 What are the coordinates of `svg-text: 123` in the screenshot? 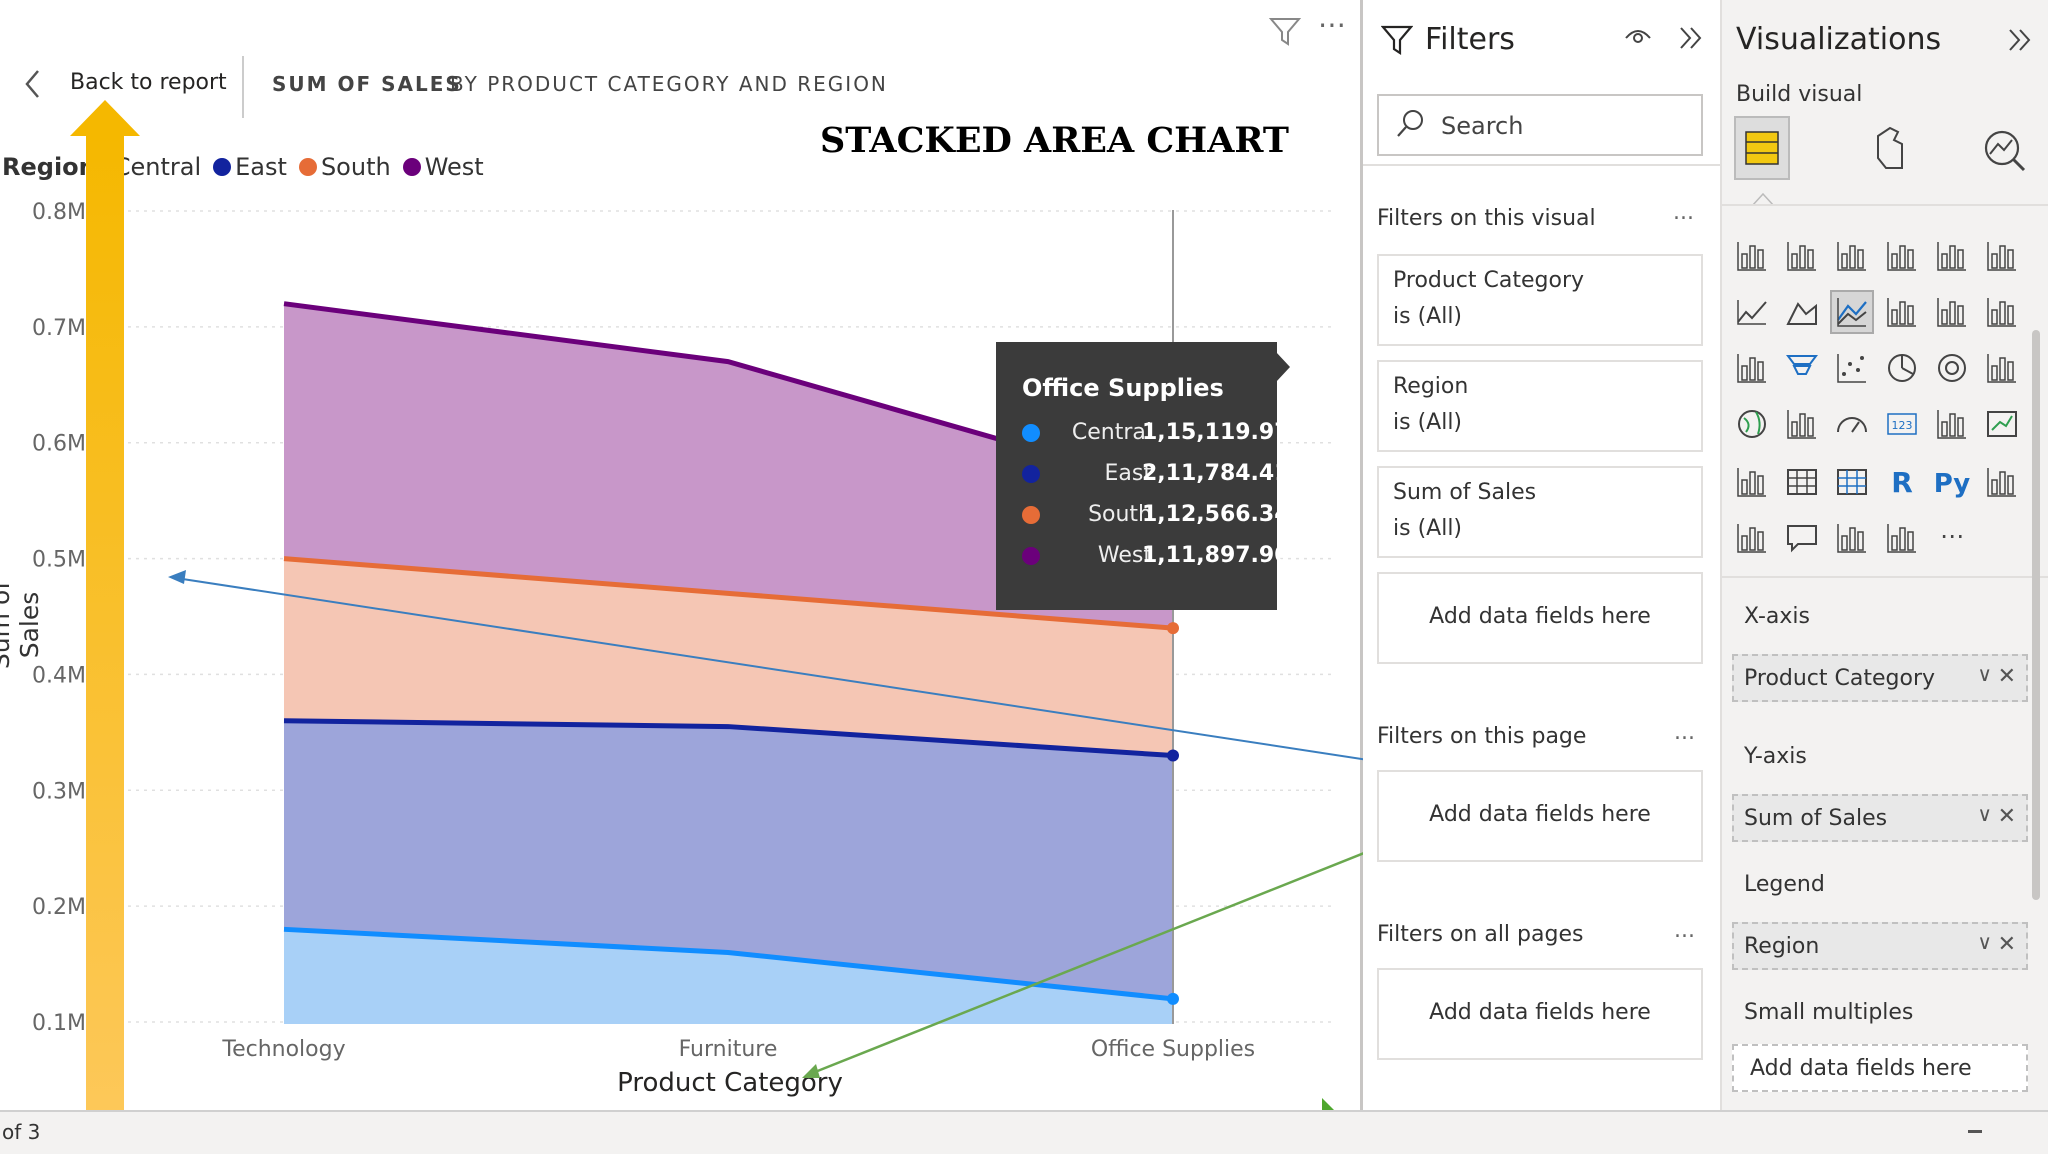 It's located at (1902, 425).